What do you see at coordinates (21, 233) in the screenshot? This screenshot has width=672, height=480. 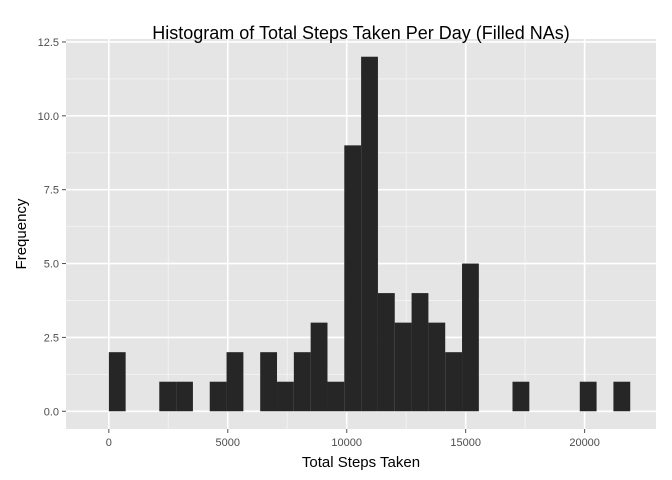 I see `y-axis-title: Frequency` at bounding box center [21, 233].